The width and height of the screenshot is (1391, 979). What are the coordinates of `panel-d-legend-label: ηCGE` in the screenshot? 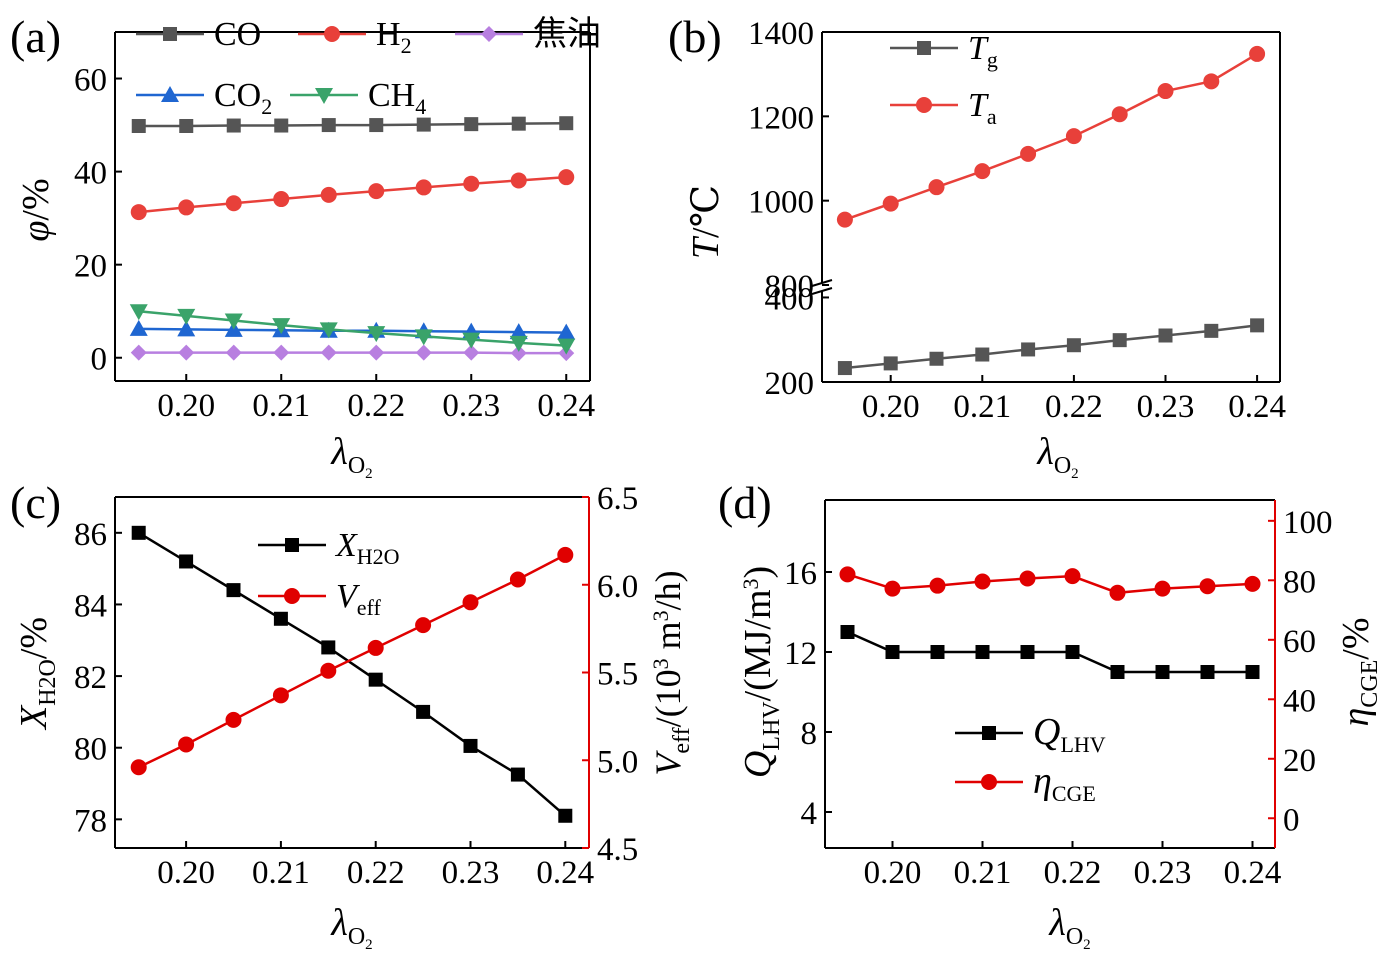 It's located at (1064, 783).